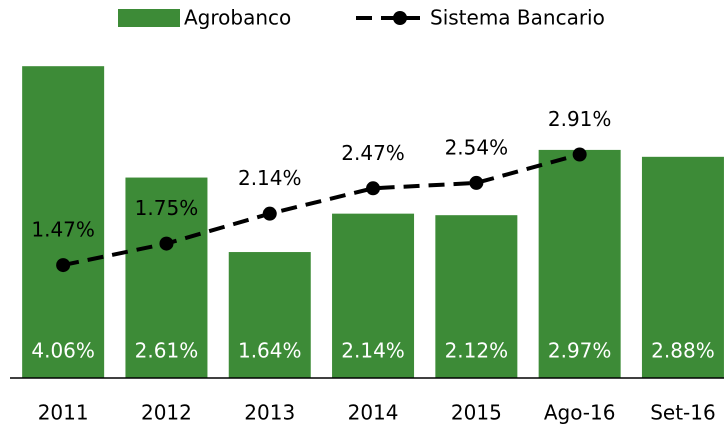  I want to click on bar-label: 2.14%, so click(373, 351).